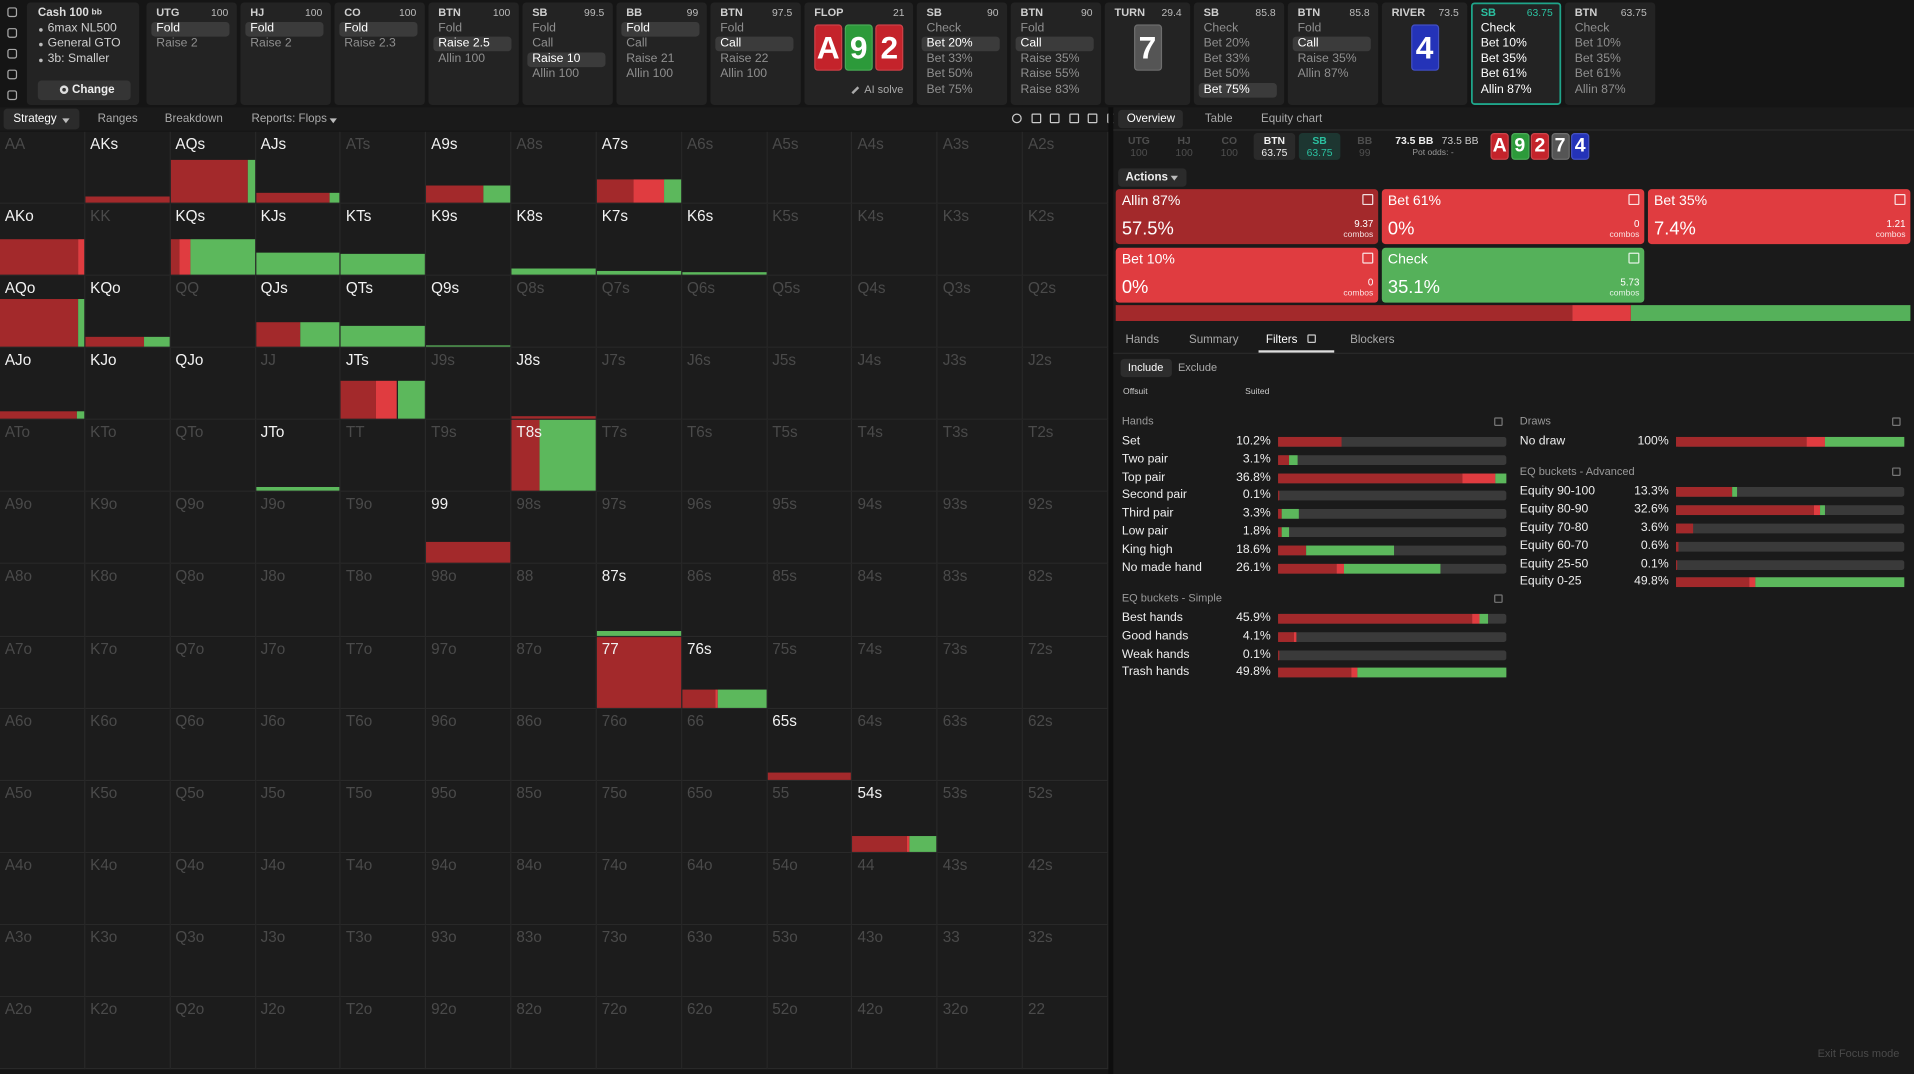 The image size is (1914, 1074). I want to click on hand-cell: T5o, so click(384, 816).